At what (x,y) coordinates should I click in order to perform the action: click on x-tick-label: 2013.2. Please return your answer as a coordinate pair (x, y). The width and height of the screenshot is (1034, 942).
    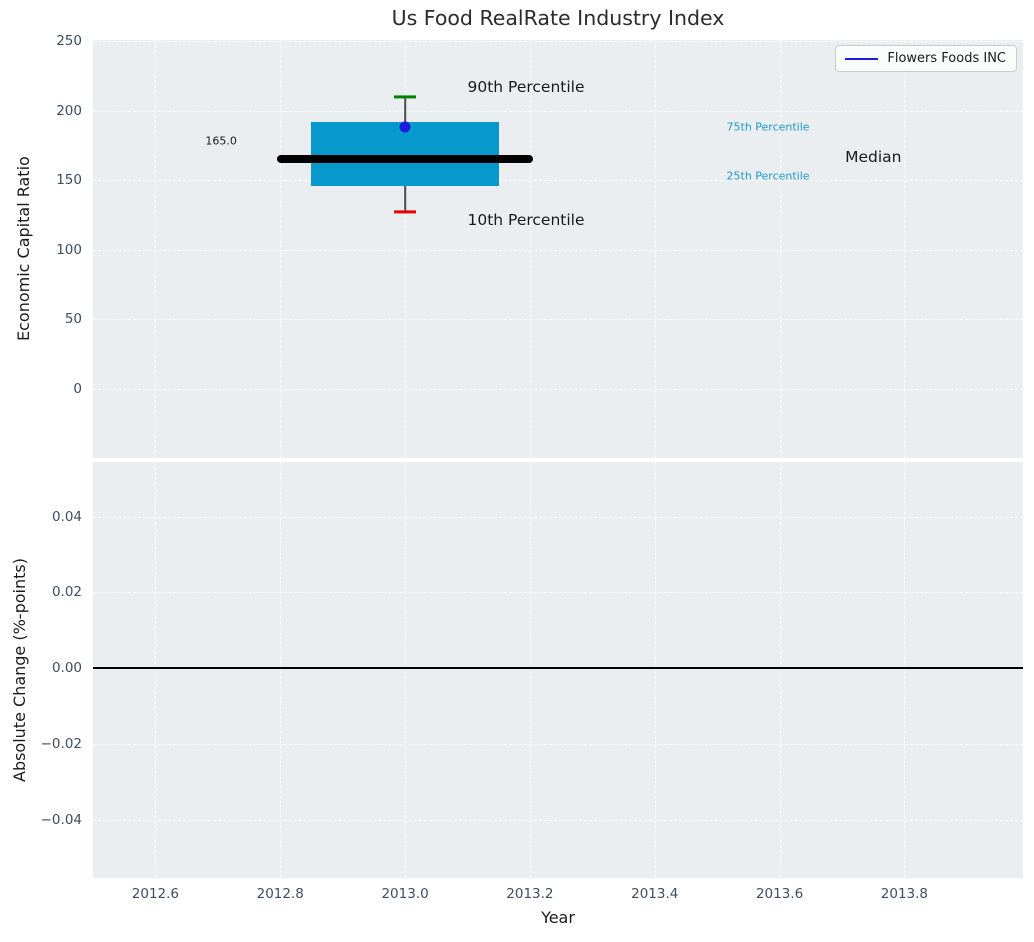
    Looking at the image, I should click on (530, 894).